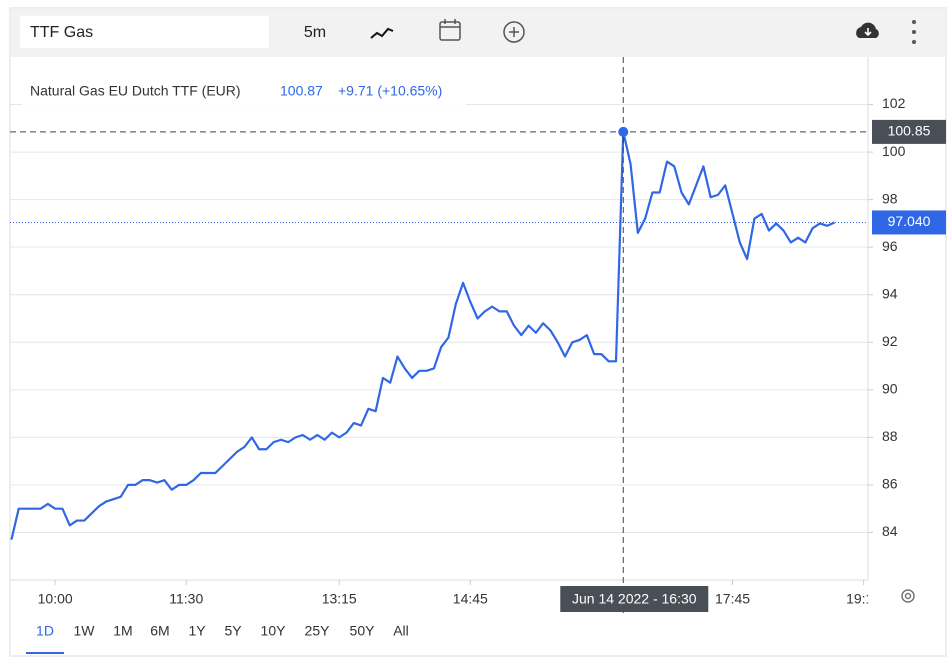 The image size is (952, 660). I want to click on crosshair-time-box, so click(634, 599).